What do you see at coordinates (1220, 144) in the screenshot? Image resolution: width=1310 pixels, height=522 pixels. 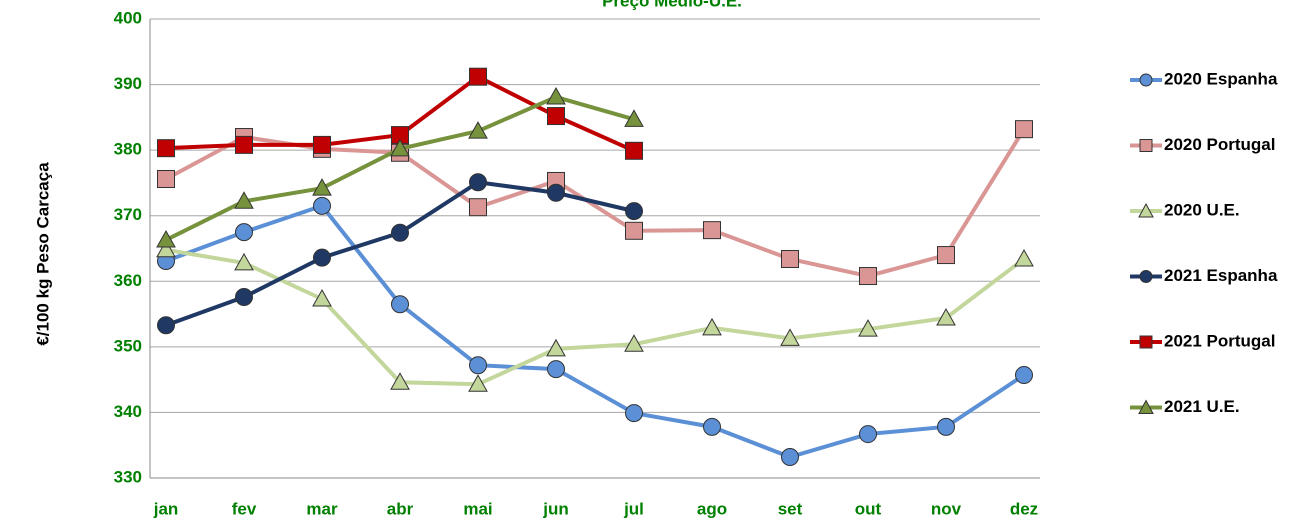 I see `legend-label: 2020 Portugal` at bounding box center [1220, 144].